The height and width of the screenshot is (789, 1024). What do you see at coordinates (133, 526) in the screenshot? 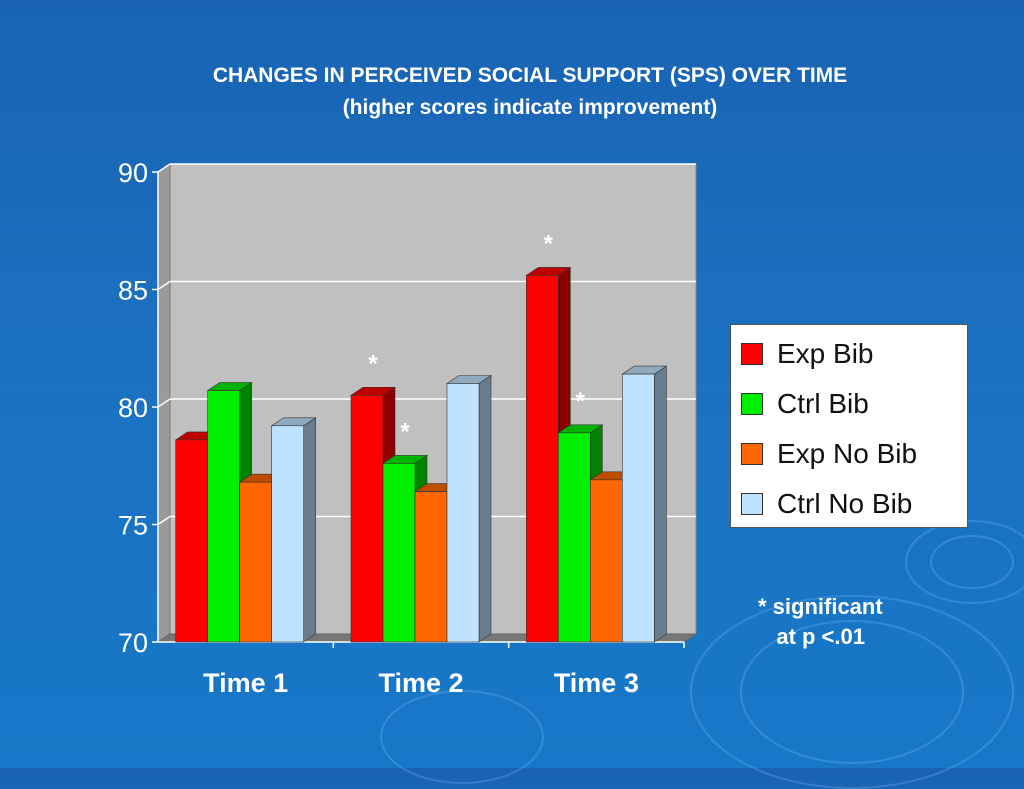
I see `y-tick-label: 75` at bounding box center [133, 526].